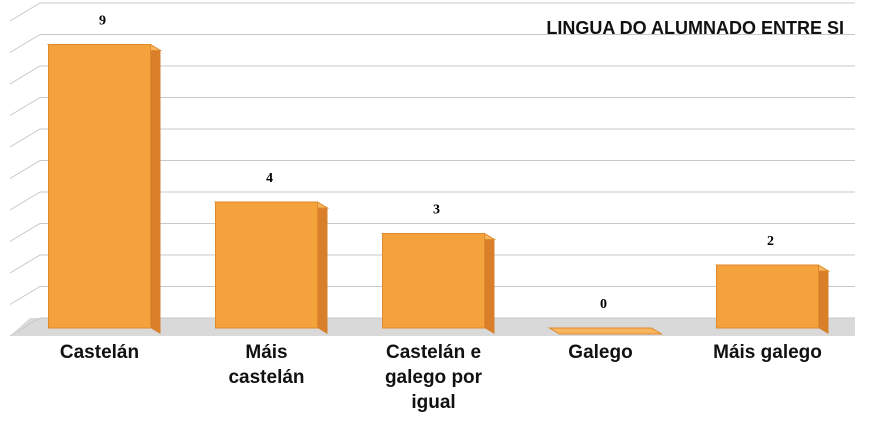 The width and height of the screenshot is (870, 421). I want to click on value-label: 2, so click(770, 241).